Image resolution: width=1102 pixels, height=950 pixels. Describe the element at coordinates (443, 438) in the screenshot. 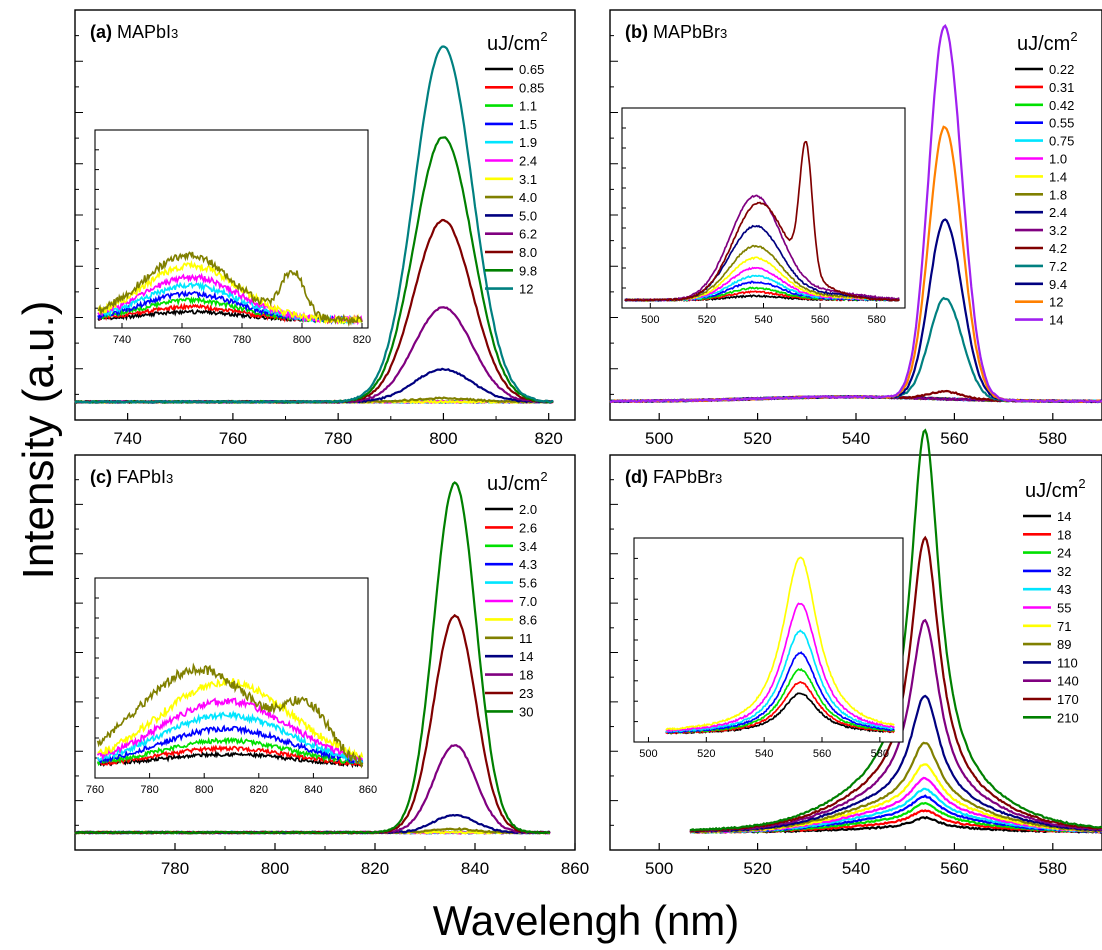

I see `x-tick-label: 800` at that location.